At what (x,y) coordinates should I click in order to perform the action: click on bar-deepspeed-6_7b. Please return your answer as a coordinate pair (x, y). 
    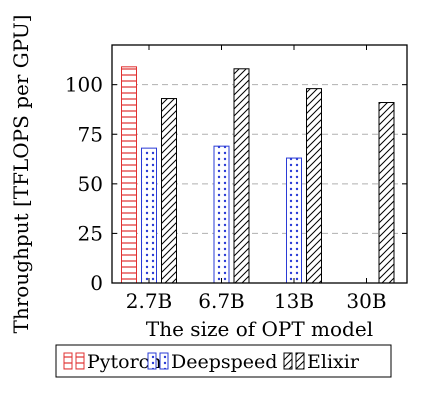
    Looking at the image, I should click on (221, 214).